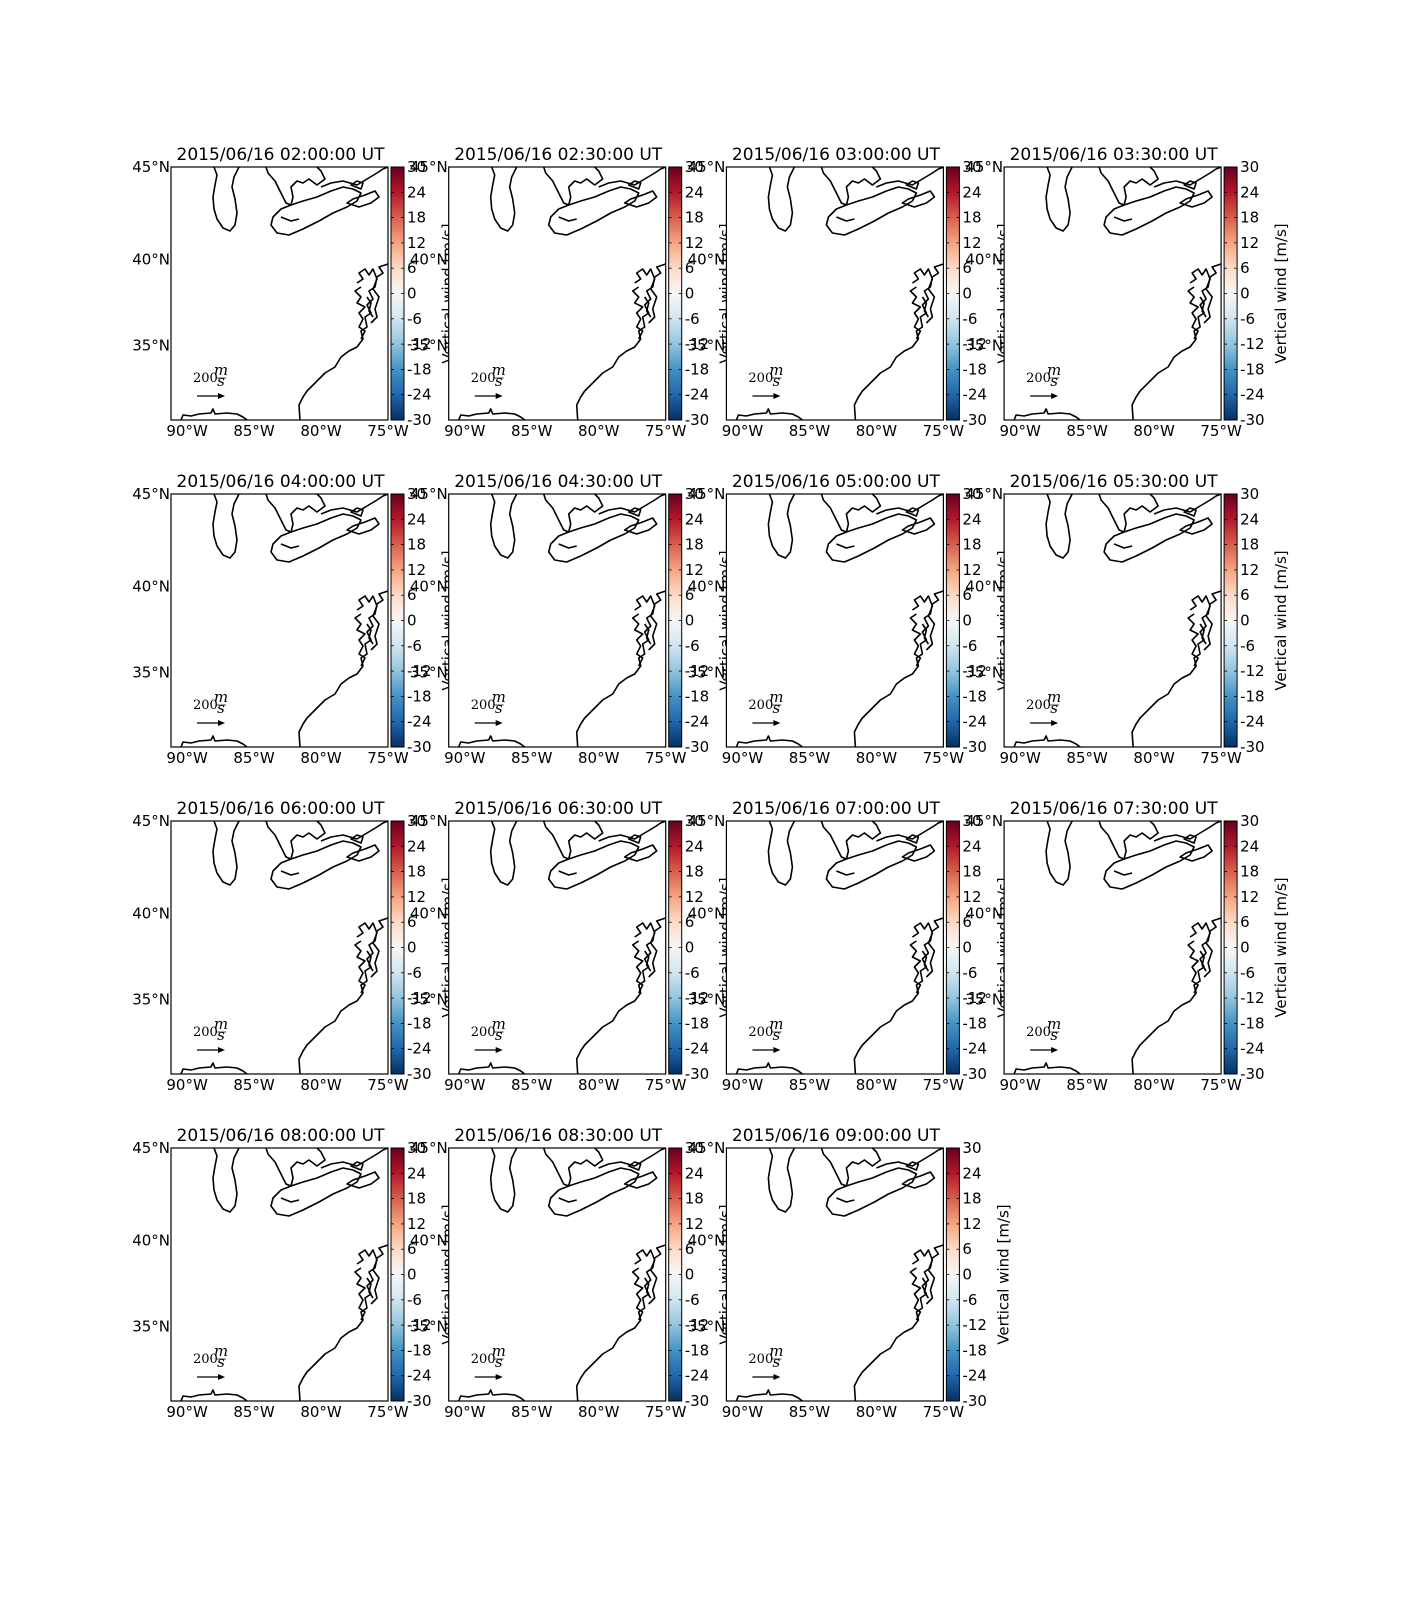 The image size is (1410, 1614). Describe the element at coordinates (281, 482) in the screenshot. I see `panel-title: 2015/06/16 04:00:00 UT` at that location.